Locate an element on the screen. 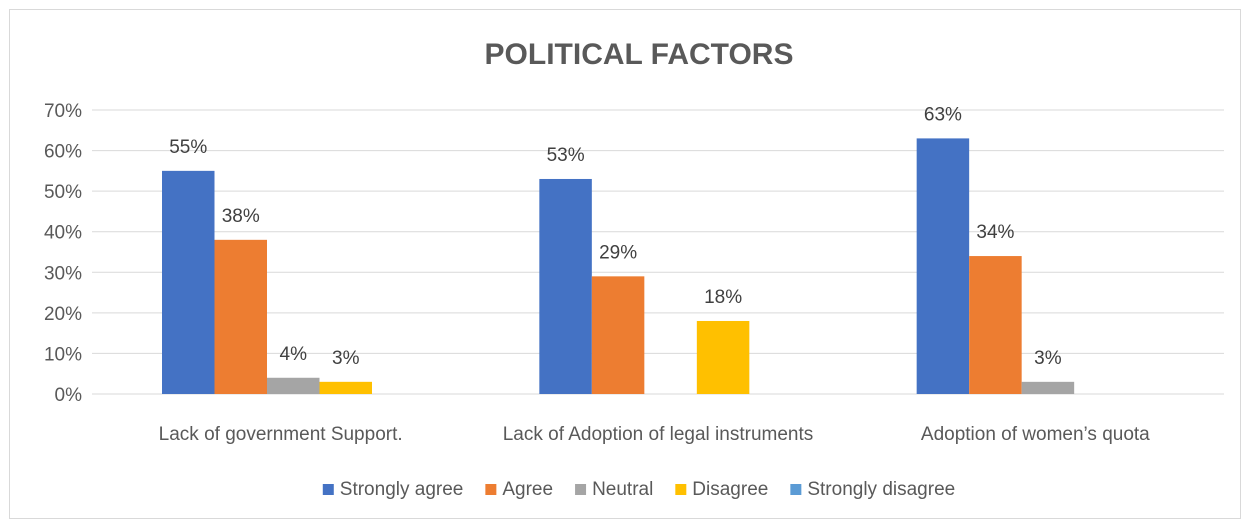 The image size is (1252, 529). y-tick-label: 70% is located at coordinates (63, 111).